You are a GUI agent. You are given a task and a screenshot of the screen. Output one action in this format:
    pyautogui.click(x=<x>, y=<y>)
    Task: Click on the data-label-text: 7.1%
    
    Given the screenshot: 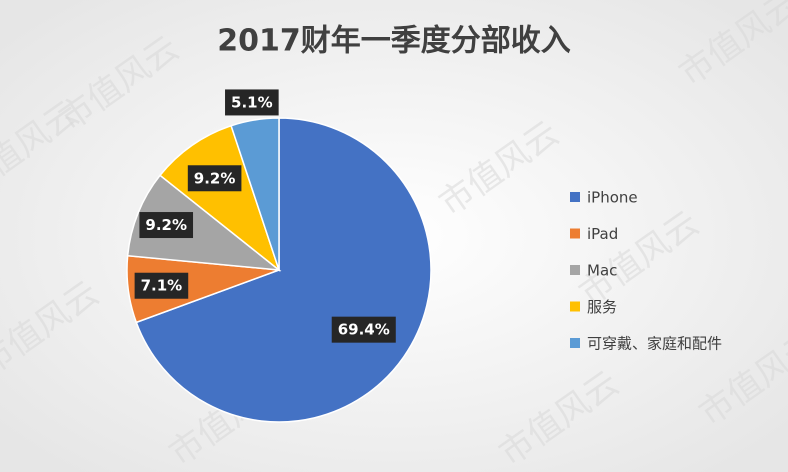 What is the action you would take?
    pyautogui.click(x=162, y=286)
    